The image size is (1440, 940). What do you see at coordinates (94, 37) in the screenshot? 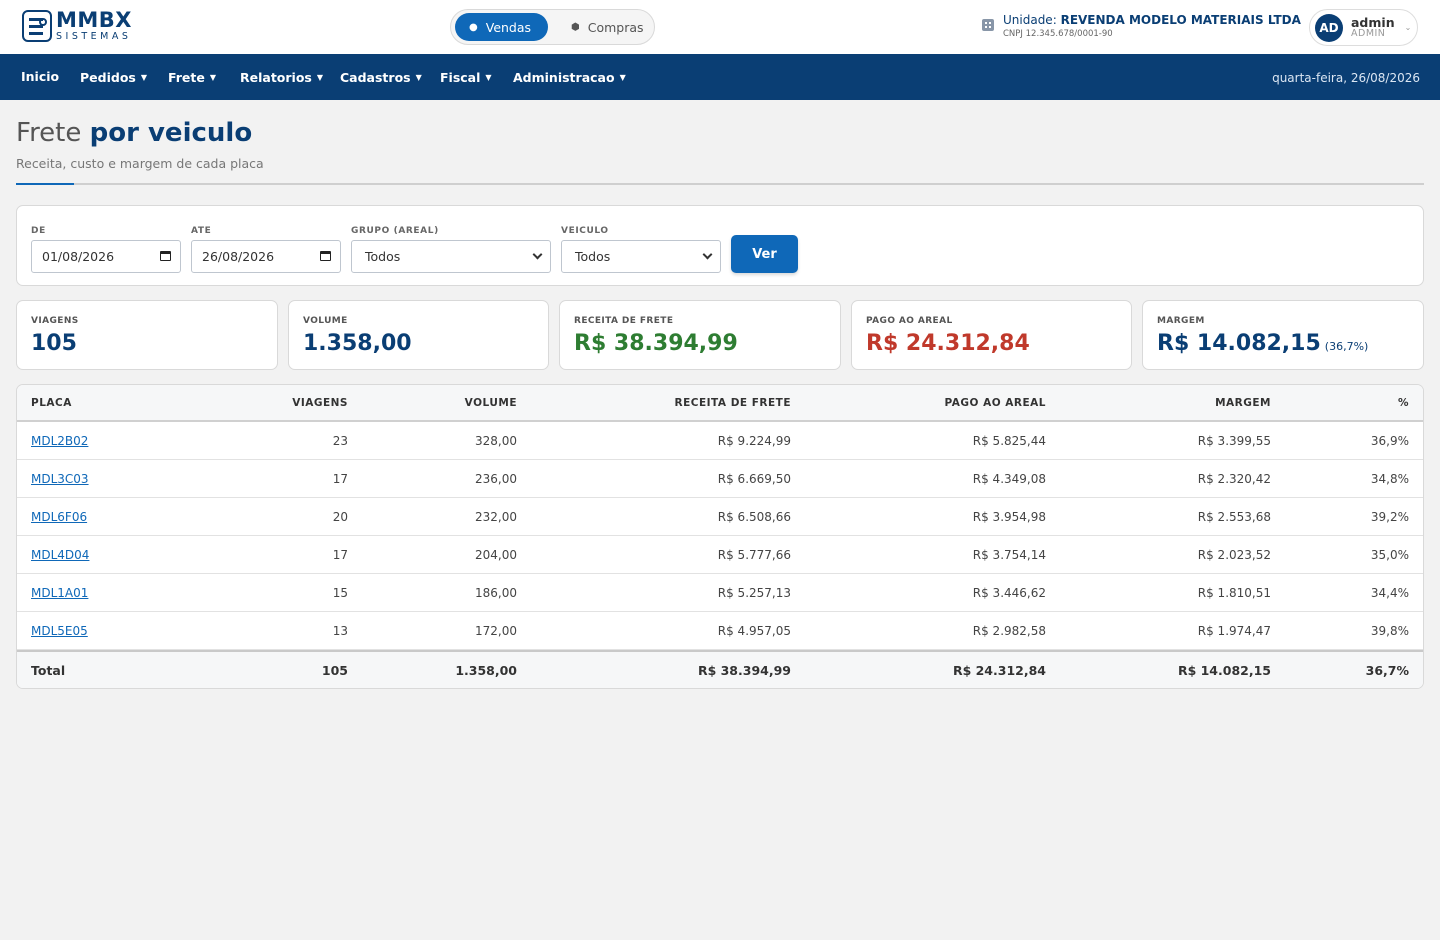
I see `brand-subtitle: SISTEMAS` at bounding box center [94, 37].